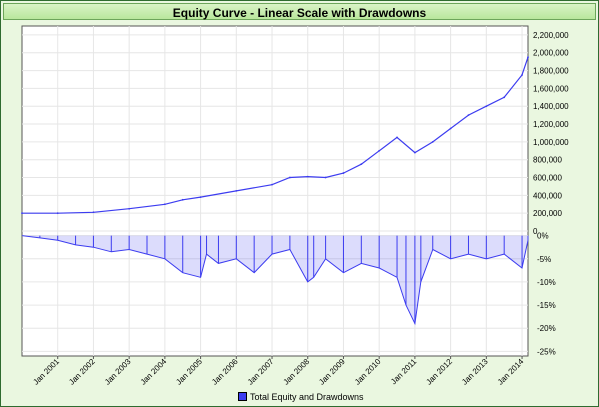 This screenshot has width=599, height=407. What do you see at coordinates (547, 195) in the screenshot?
I see `equity-y-tick-label: 400,000` at bounding box center [547, 195].